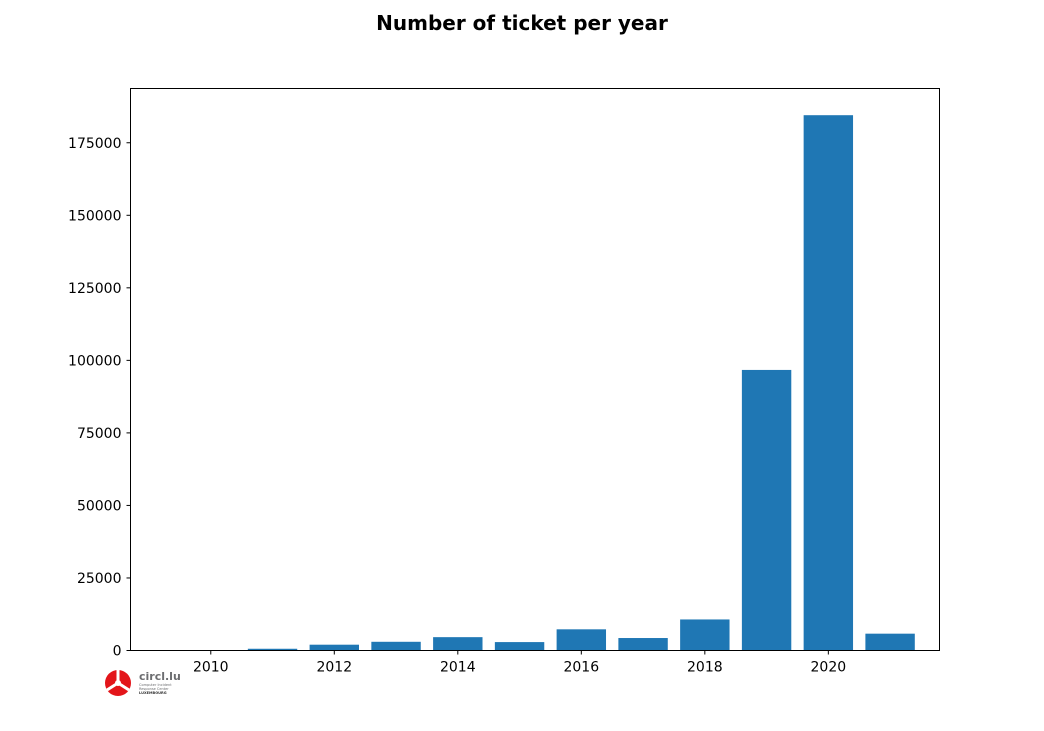 This screenshot has height=731, width=1044. I want to click on y-tick-label: 75000, so click(99, 434).